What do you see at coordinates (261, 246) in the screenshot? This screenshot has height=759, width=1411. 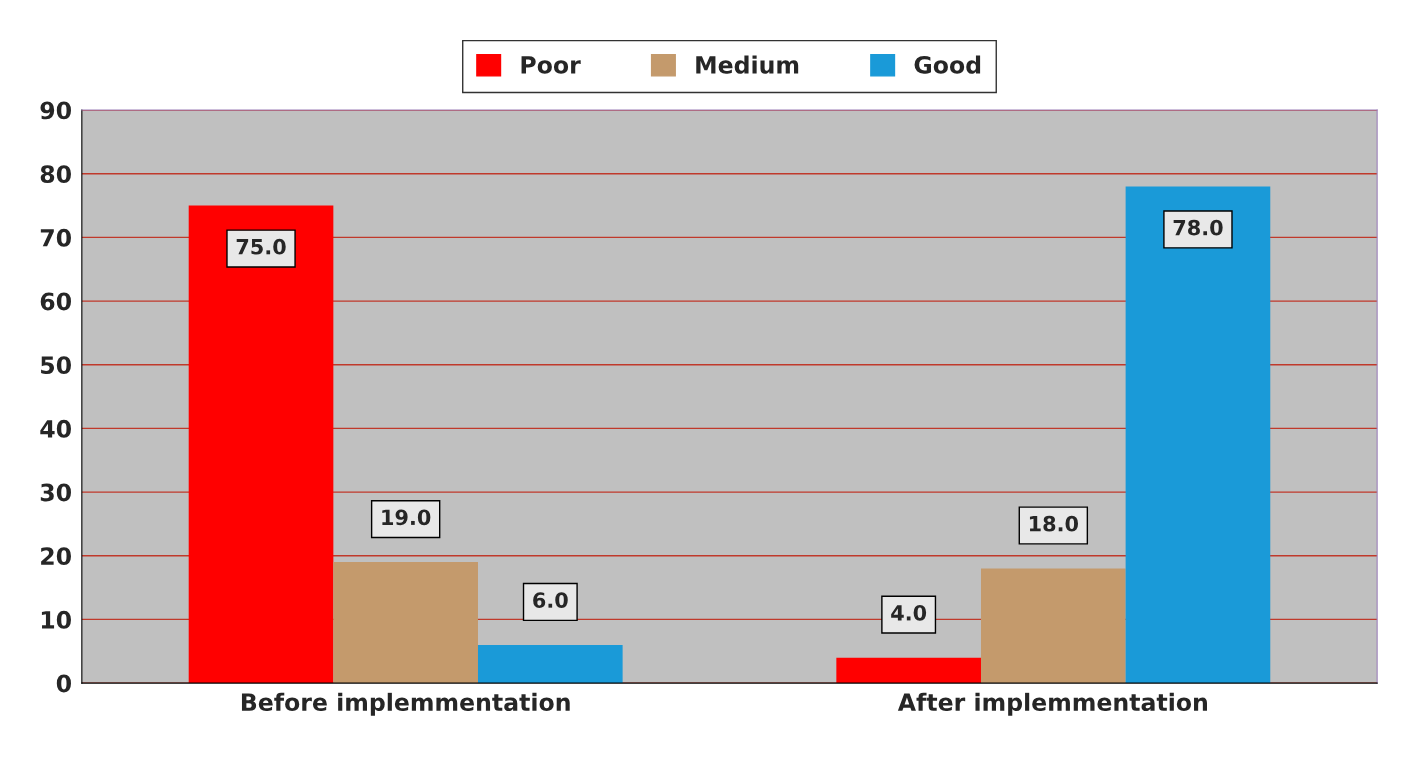 I see `data-label: 75.0` at bounding box center [261, 246].